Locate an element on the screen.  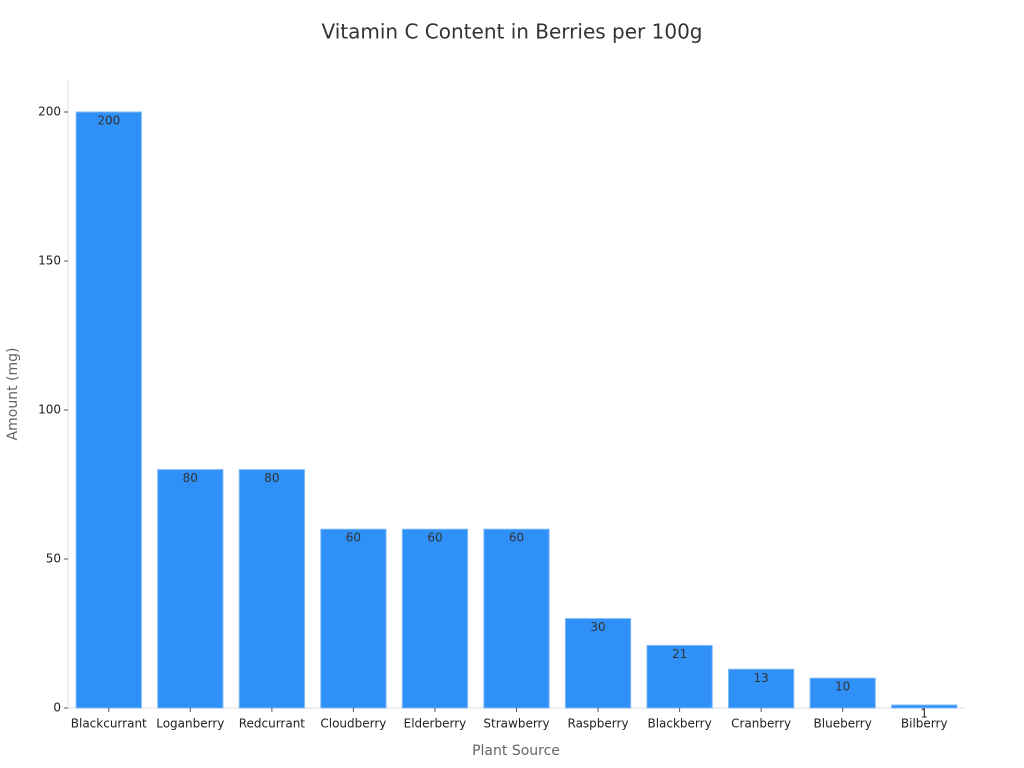
y-tick-label: 50 is located at coordinates (53, 559).